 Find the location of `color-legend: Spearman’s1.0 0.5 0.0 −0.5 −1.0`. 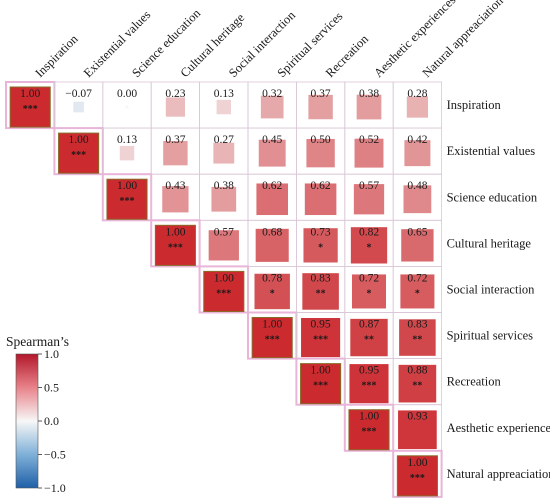

color-legend: Spearman’s1.0 0.5 0.0 −0.5 −1.0 is located at coordinates (37, 414).